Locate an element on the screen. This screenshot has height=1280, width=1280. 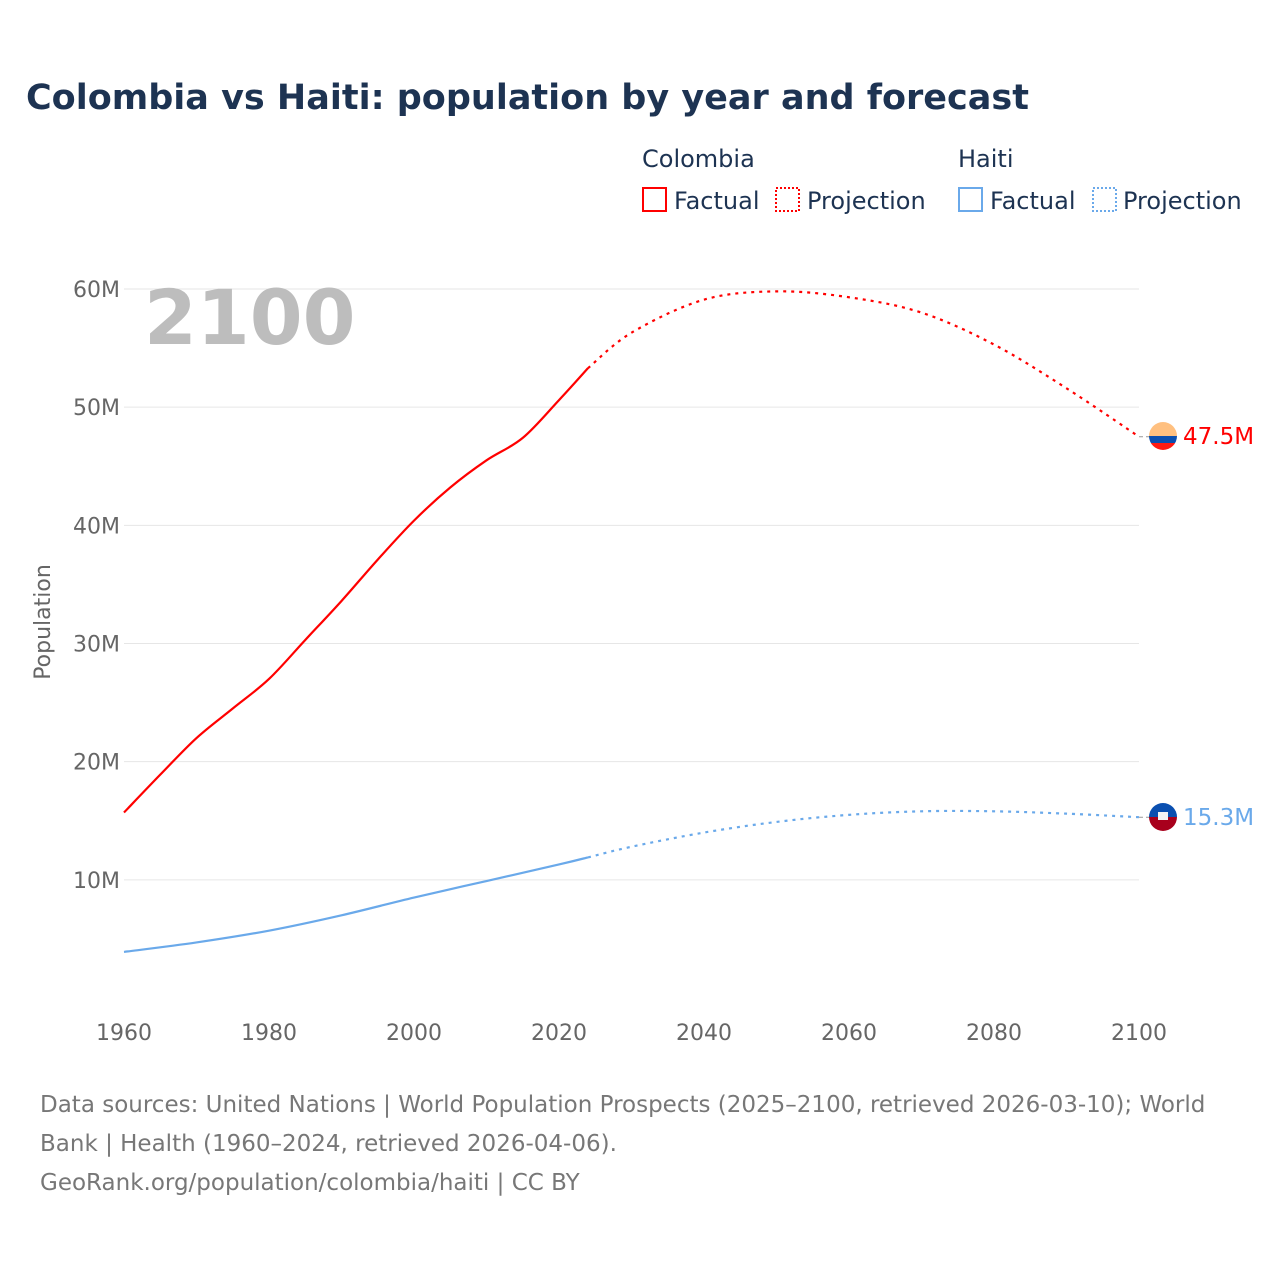
haiti-flag-marker is located at coordinates (1163, 817).